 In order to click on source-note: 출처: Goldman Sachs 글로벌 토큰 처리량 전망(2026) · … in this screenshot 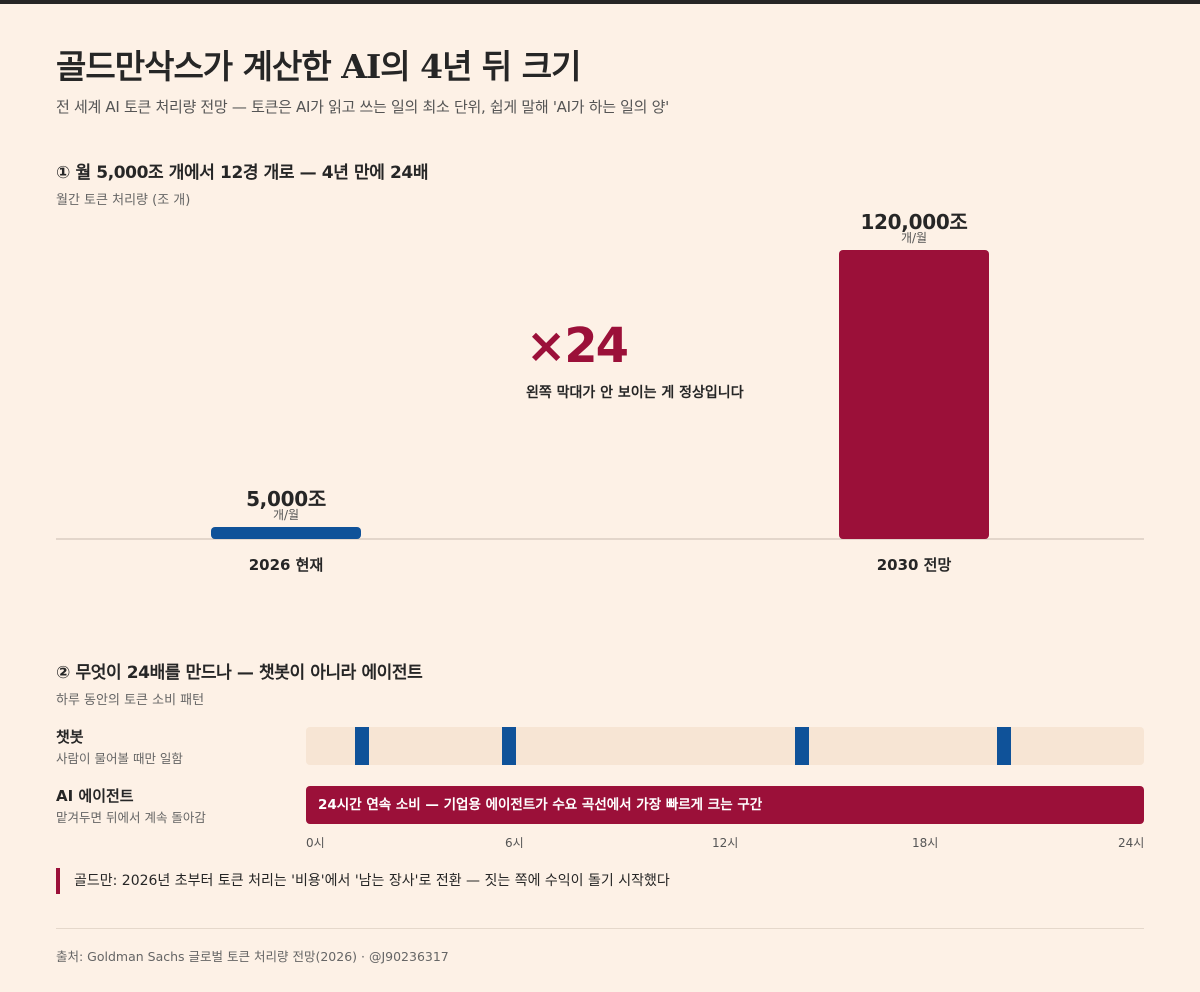, I will do `click(252, 956)`.